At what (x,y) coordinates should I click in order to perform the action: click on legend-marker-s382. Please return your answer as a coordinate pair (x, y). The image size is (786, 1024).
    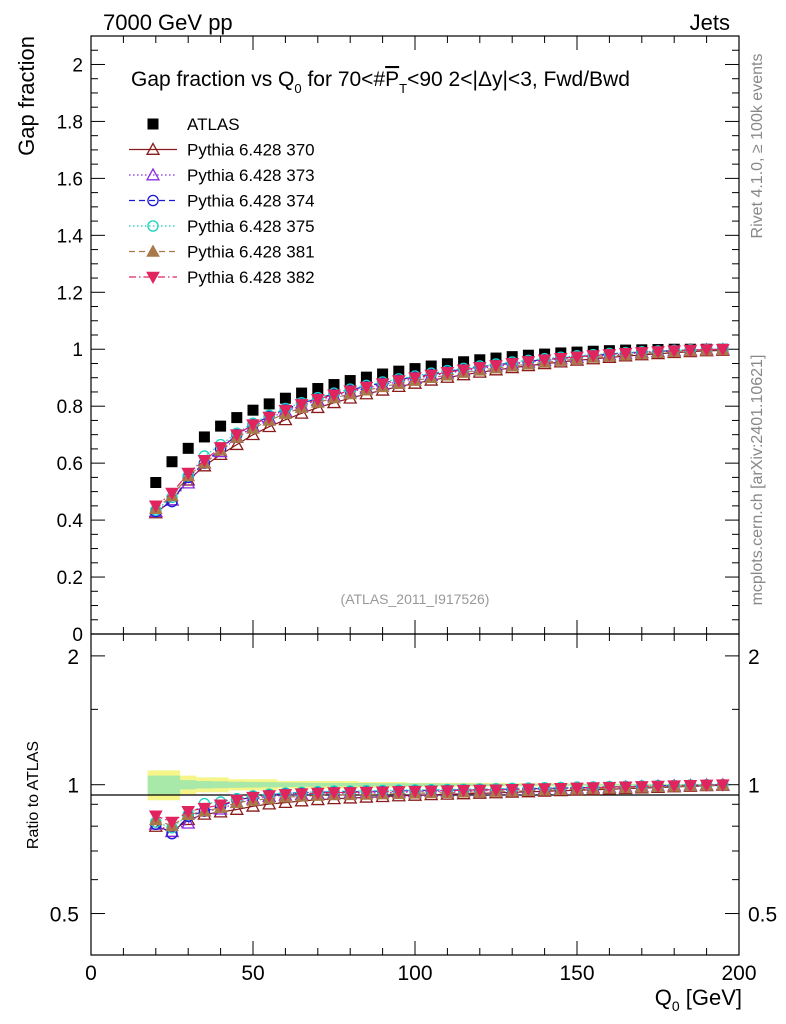
    Looking at the image, I should click on (153, 278).